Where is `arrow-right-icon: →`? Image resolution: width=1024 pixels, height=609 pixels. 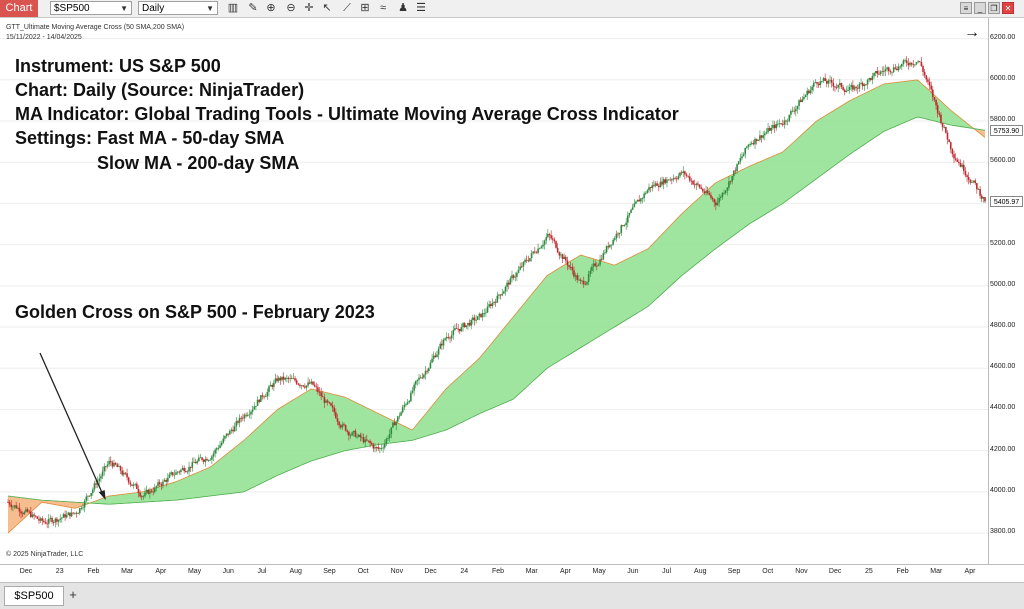
arrow-right-icon: → is located at coordinates (972, 32).